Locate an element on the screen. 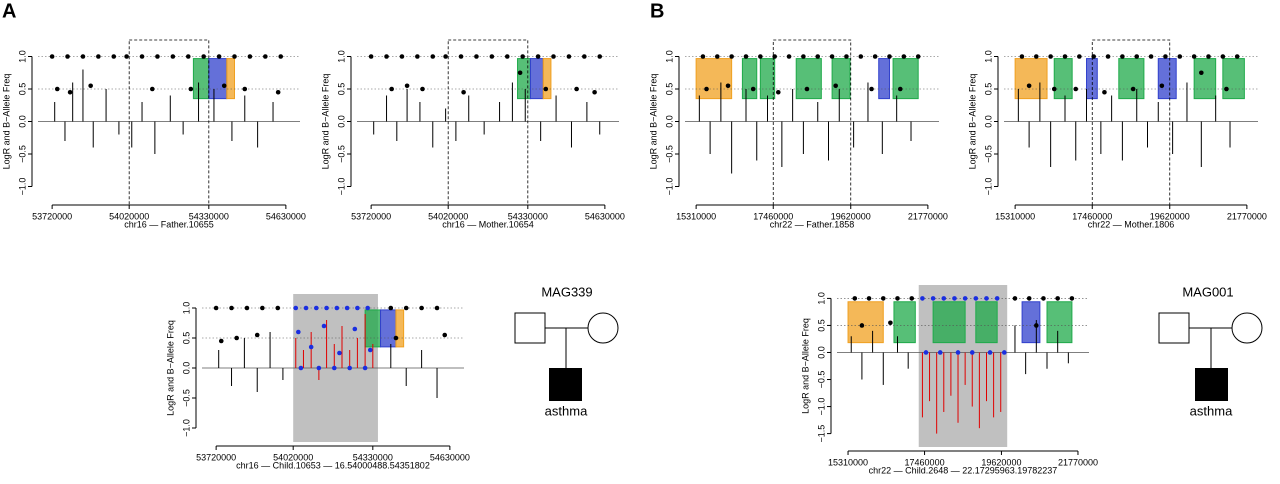 This screenshot has width=1280, height=484. x-axis-label: chr16 — Mother.10654 is located at coordinates (488, 224).